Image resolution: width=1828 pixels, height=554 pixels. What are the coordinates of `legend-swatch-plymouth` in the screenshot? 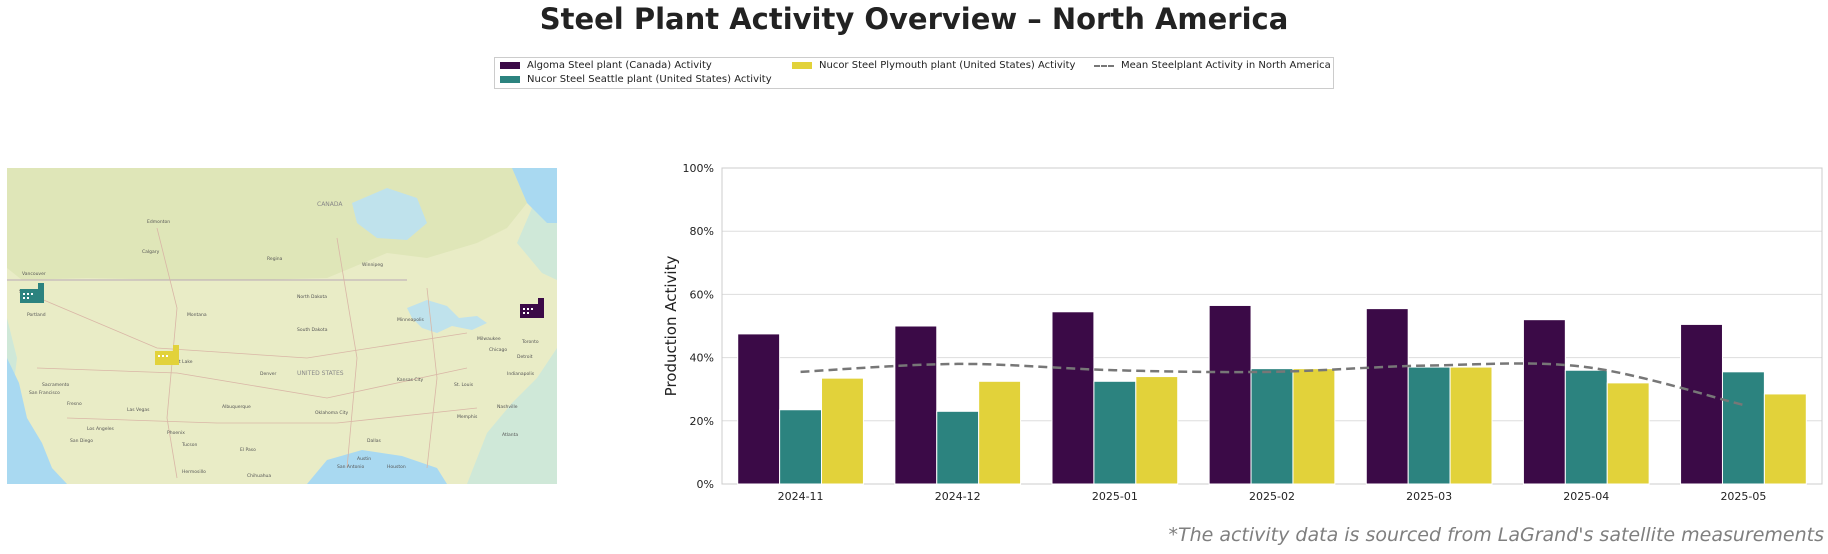 It's located at (802, 65).